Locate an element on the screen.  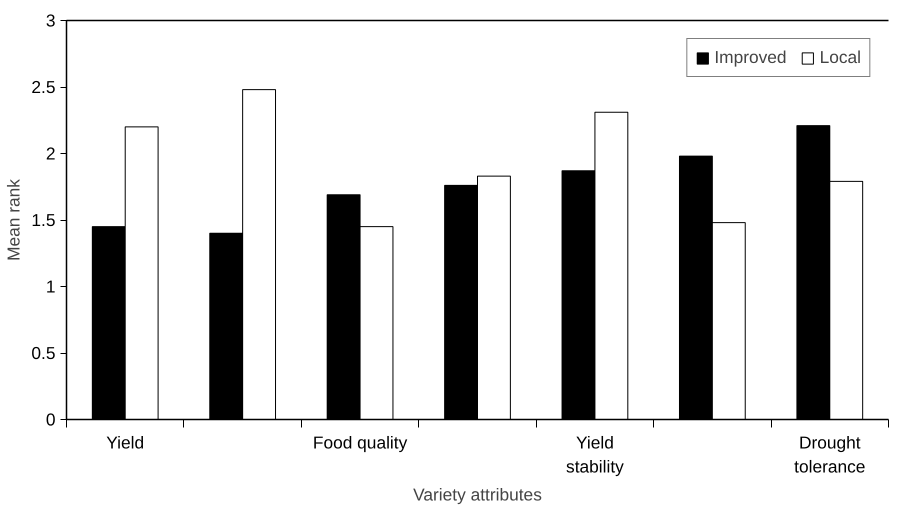
x-tick-label: Food quality is located at coordinates (360, 442).